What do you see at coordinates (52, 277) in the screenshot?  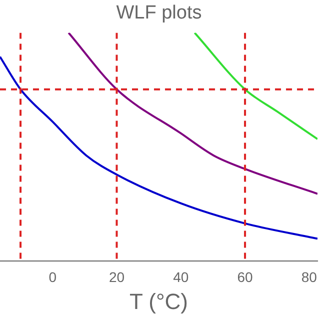 I see `x-tick-label: 0` at bounding box center [52, 277].